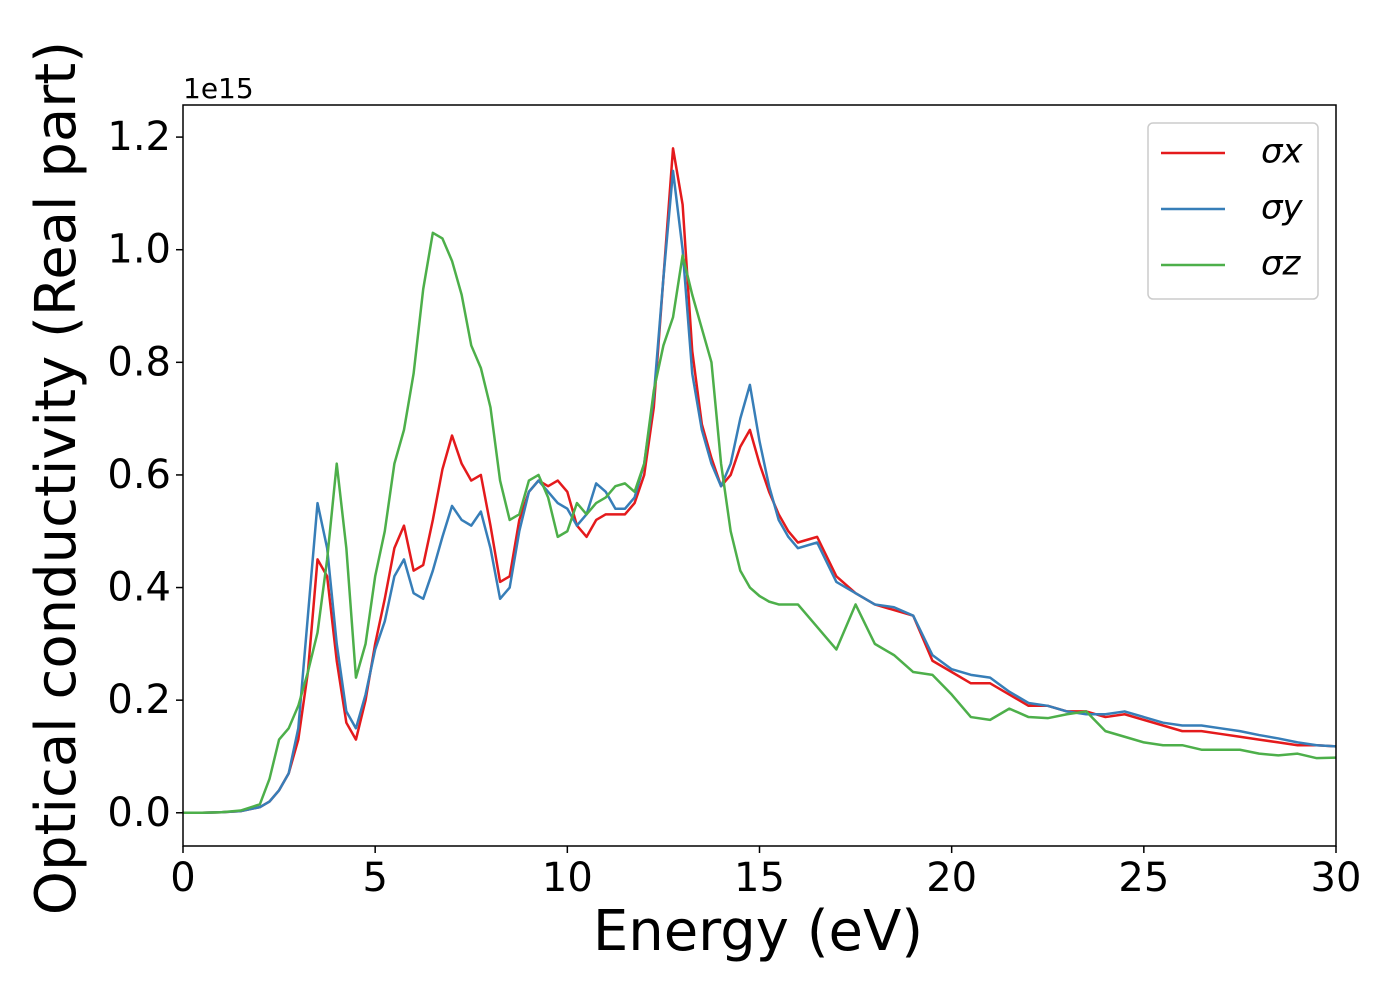 The image size is (1400, 1004). What do you see at coordinates (139, 362) in the screenshot?
I see `y-tick-label: 0.8` at bounding box center [139, 362].